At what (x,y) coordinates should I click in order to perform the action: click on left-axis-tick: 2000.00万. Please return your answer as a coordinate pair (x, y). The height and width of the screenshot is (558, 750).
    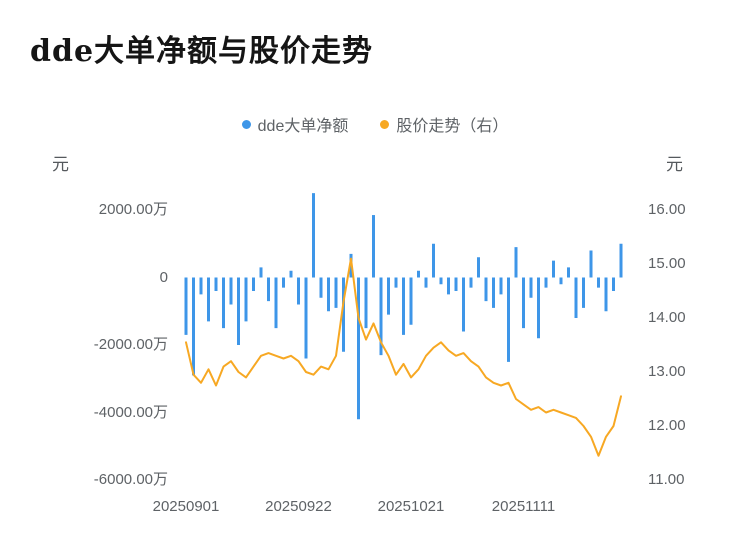
    Looking at the image, I should click on (133, 209).